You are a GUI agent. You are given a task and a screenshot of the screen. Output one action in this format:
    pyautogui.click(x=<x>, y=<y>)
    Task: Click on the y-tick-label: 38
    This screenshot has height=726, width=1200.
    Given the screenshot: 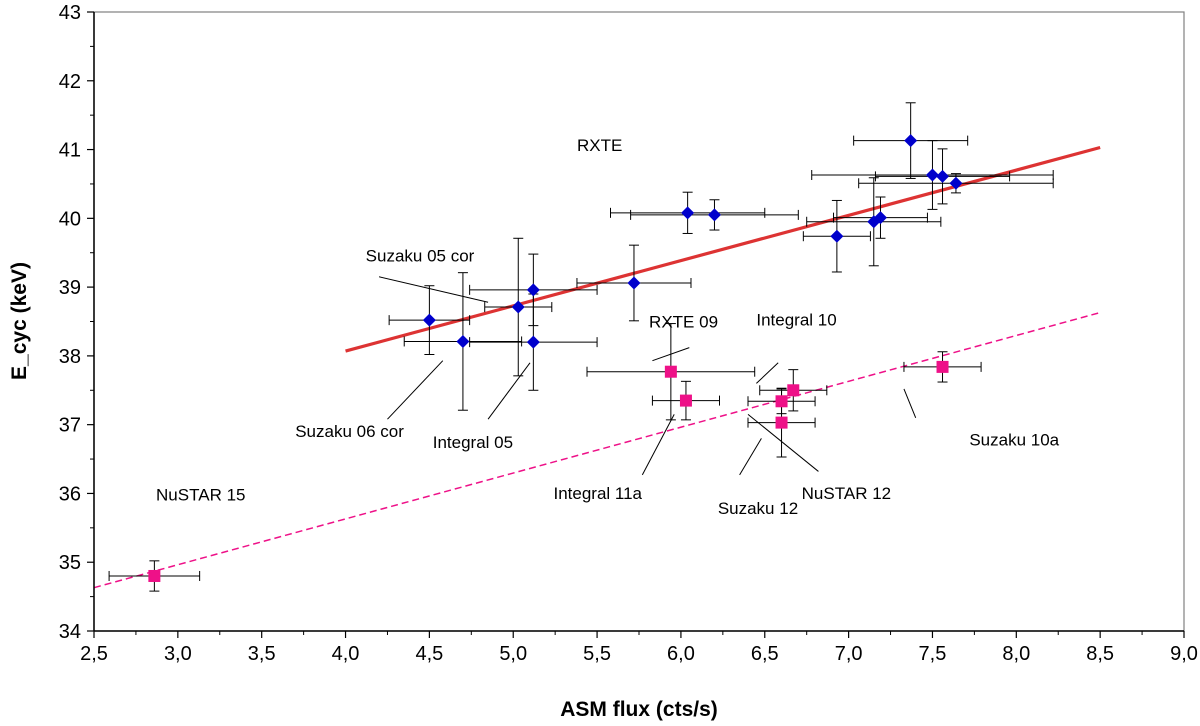 What is the action you would take?
    pyautogui.click(x=70, y=357)
    